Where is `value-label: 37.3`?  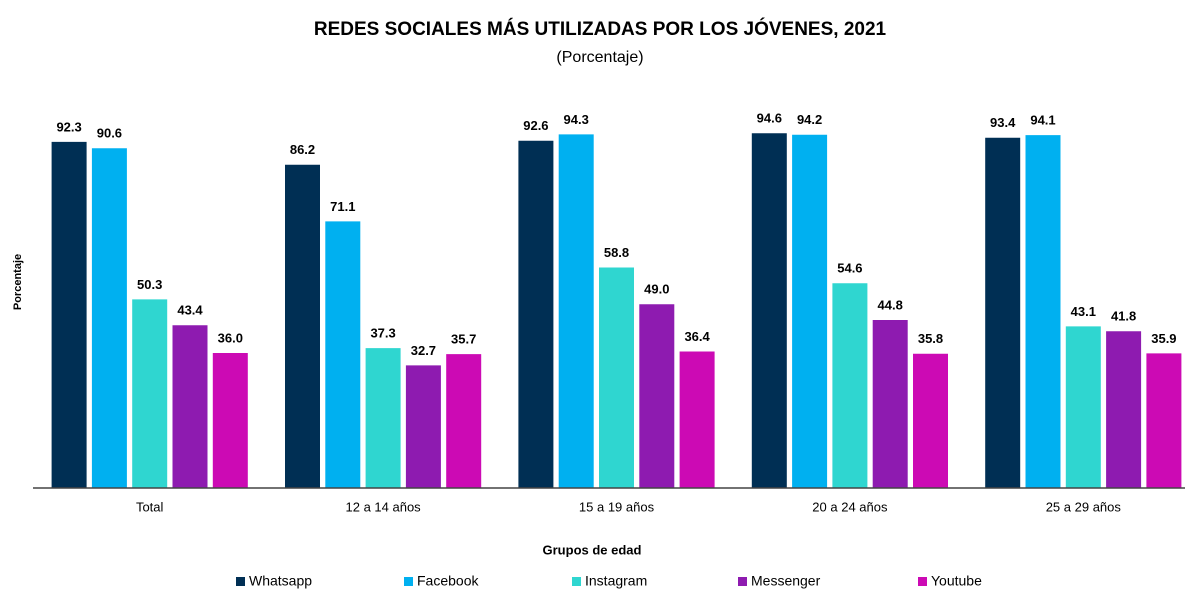
value-label: 37.3 is located at coordinates (382, 333).